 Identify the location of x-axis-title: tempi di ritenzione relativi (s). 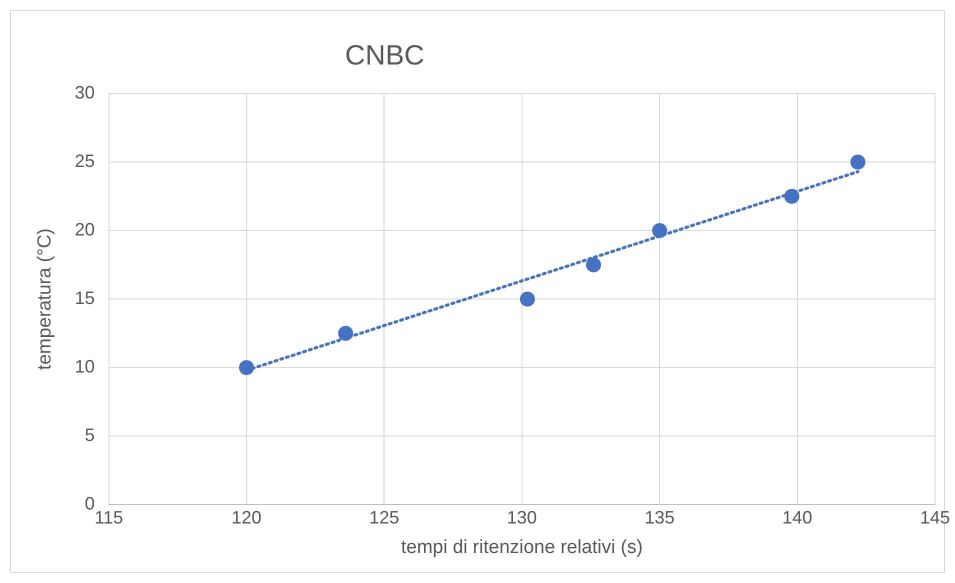
(522, 547).